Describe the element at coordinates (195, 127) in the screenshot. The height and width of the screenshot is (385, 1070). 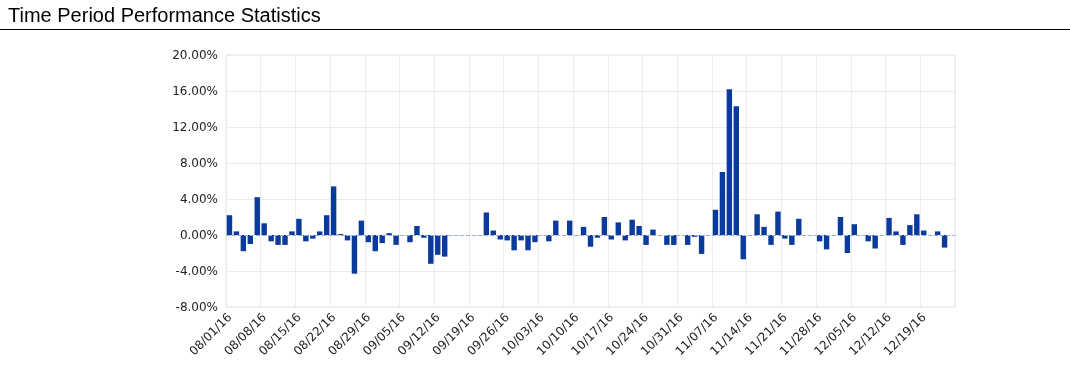
I see `y-tick-label: 12.00%` at that location.